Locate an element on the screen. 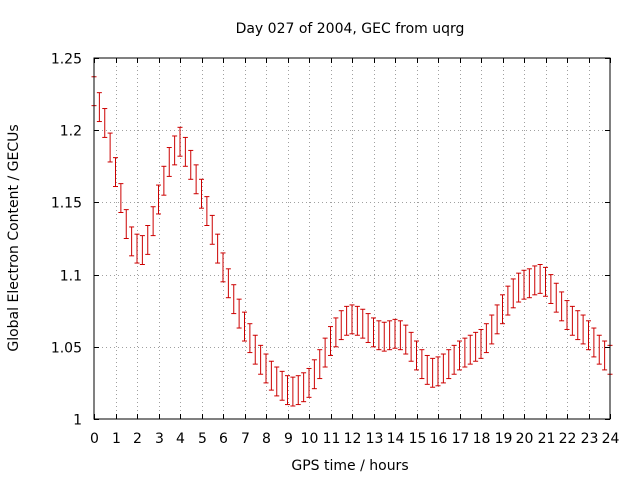 Image resolution: width=640 pixels, height=480 pixels. x-tick-label: 6 is located at coordinates (223, 439).